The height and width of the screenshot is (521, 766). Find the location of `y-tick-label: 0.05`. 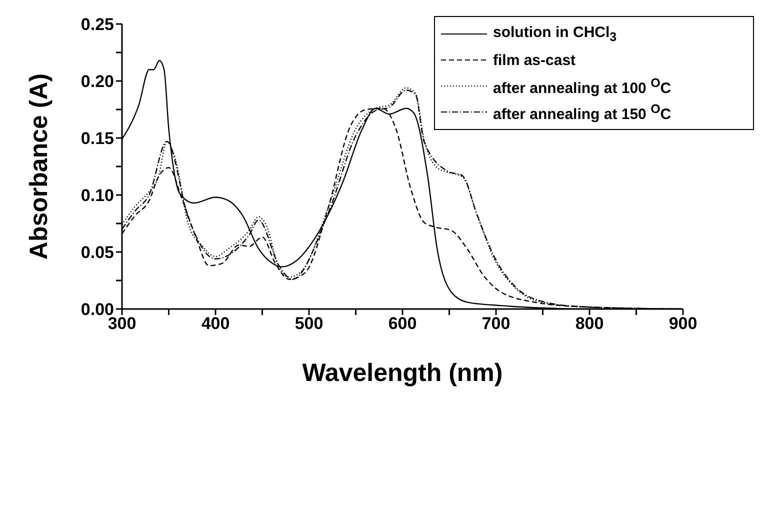

y-tick-label: 0.05 is located at coordinates (97, 252).